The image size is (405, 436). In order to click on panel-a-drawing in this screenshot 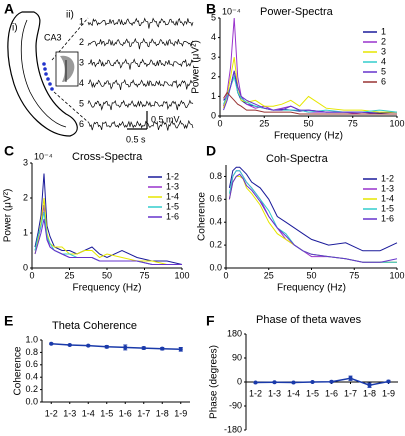, I will do `click(77, 74)`.